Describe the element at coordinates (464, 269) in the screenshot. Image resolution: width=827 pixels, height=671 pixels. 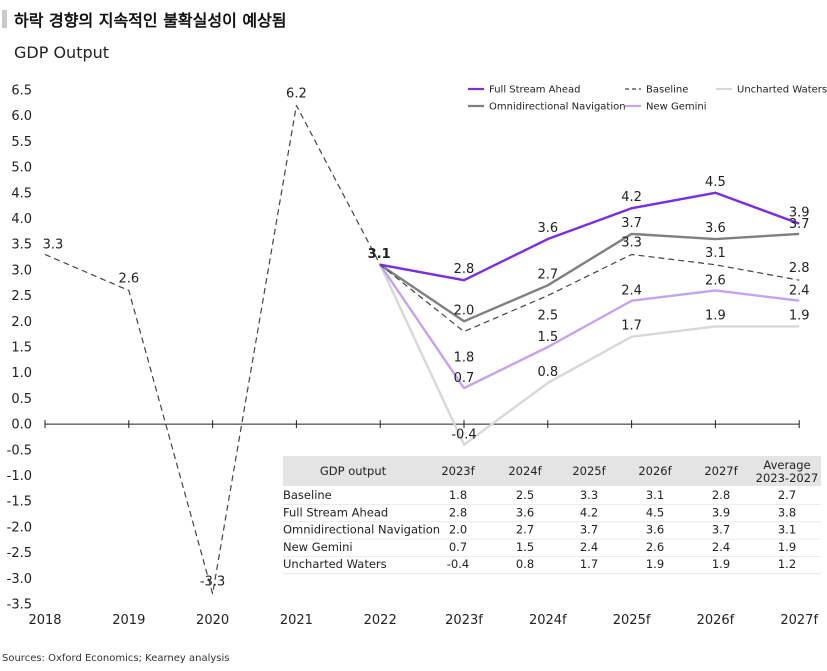
I see `data-label-full_stream: 2.8` at that location.